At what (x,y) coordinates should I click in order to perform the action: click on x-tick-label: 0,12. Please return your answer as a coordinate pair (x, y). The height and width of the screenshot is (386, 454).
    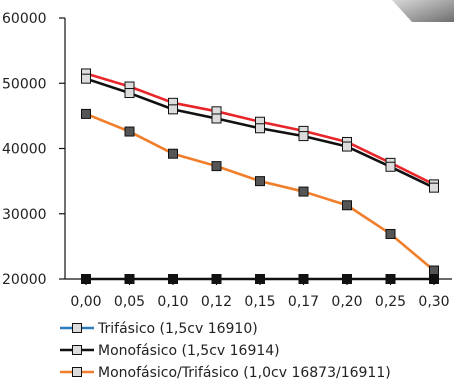
    Looking at the image, I should click on (216, 302).